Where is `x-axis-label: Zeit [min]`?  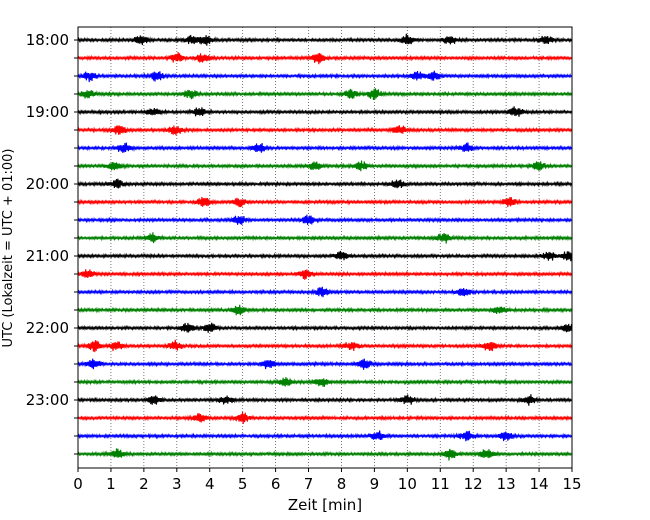
x-axis-label: Zeit [min] is located at coordinates (325, 505).